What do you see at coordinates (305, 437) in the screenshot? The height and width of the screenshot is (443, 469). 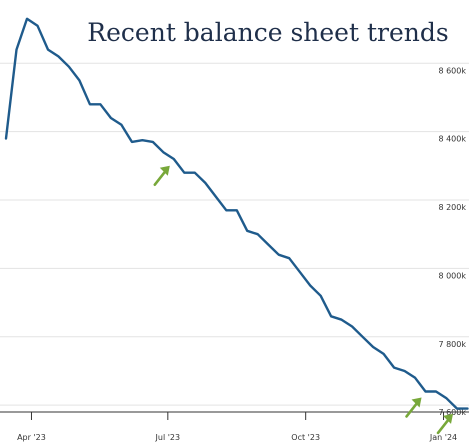 I see `x-tick-label: Oct '23` at bounding box center [305, 437].